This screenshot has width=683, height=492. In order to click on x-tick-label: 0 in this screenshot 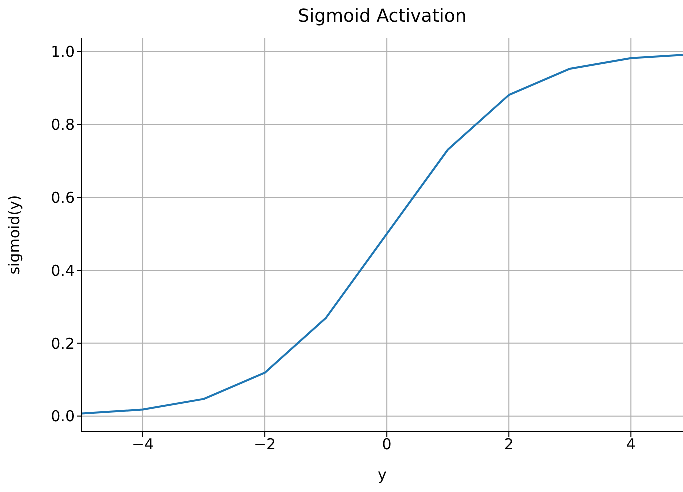, I will do `click(387, 445)`.